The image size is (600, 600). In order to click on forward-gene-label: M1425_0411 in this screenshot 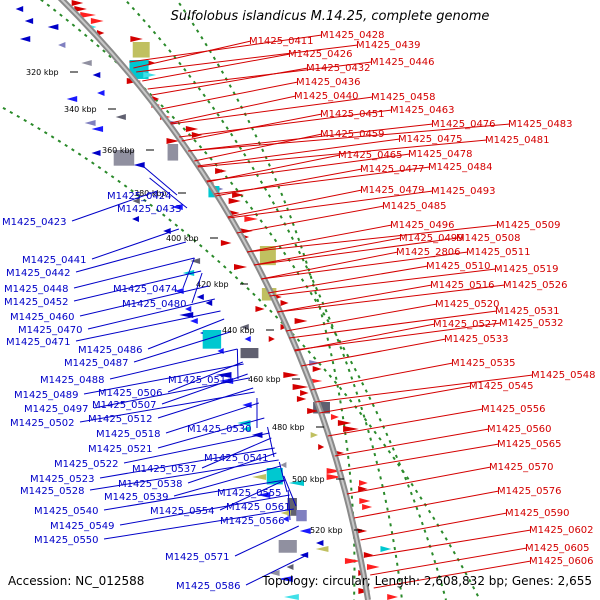, I will do `click(281, 41)`.